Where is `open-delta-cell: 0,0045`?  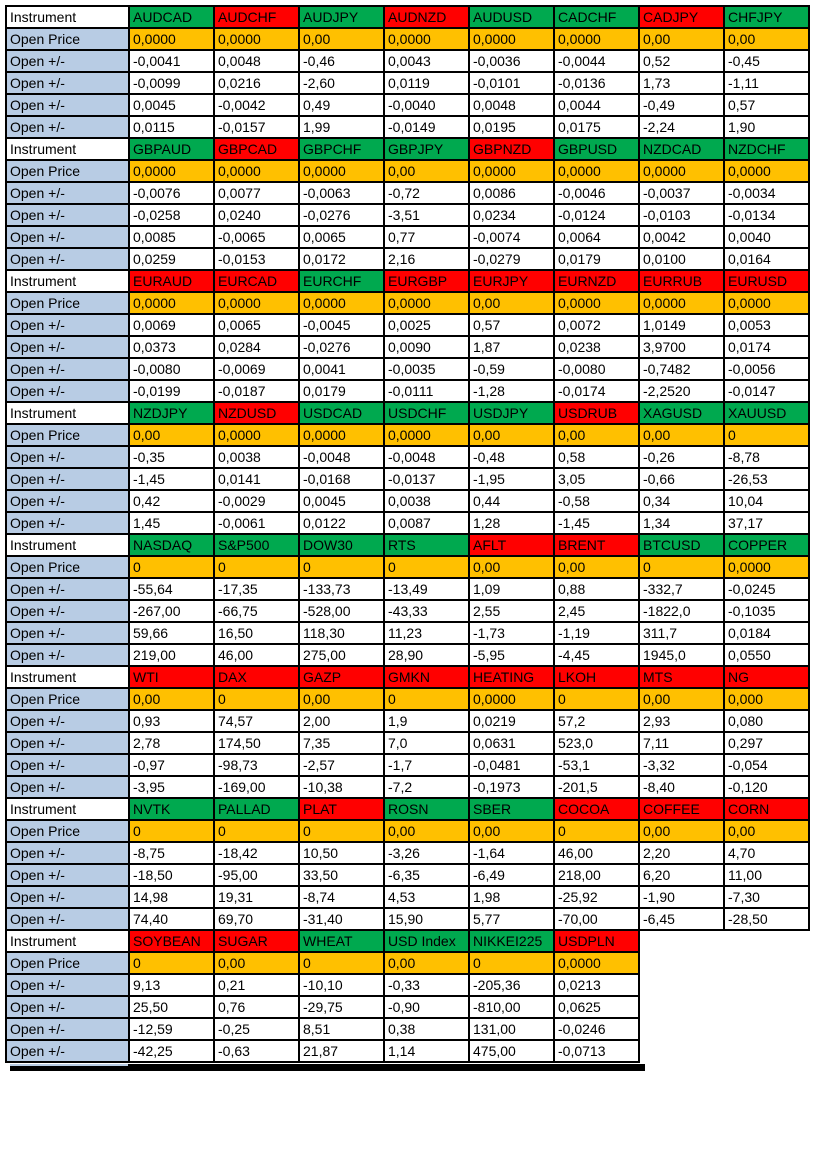
open-delta-cell: 0,0045 is located at coordinates (171, 105).